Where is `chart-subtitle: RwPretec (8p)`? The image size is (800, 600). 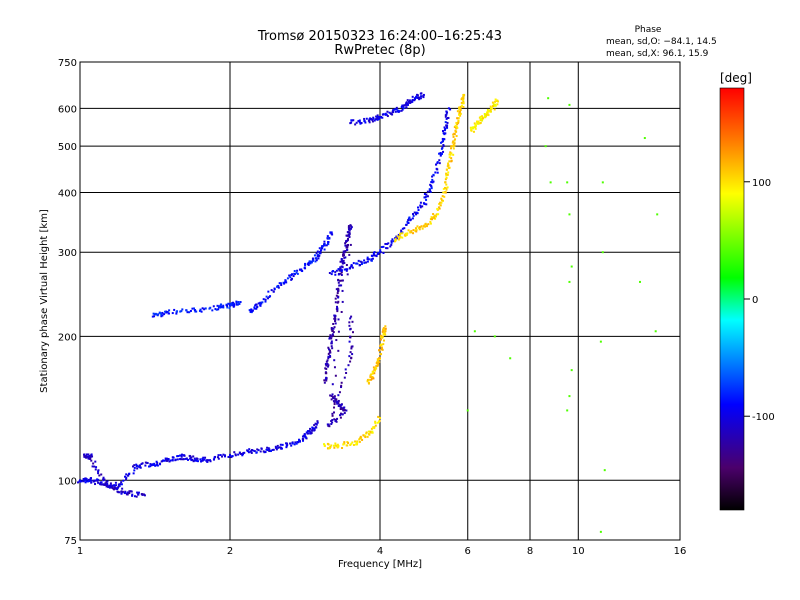 chart-subtitle: RwPretec (8p) is located at coordinates (379, 50).